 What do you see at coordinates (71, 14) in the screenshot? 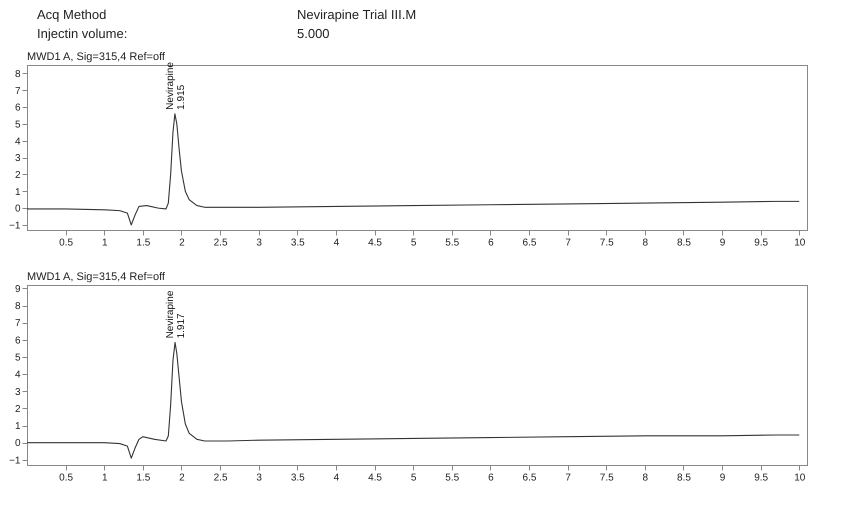
I see `text: Acq Method` at bounding box center [71, 14].